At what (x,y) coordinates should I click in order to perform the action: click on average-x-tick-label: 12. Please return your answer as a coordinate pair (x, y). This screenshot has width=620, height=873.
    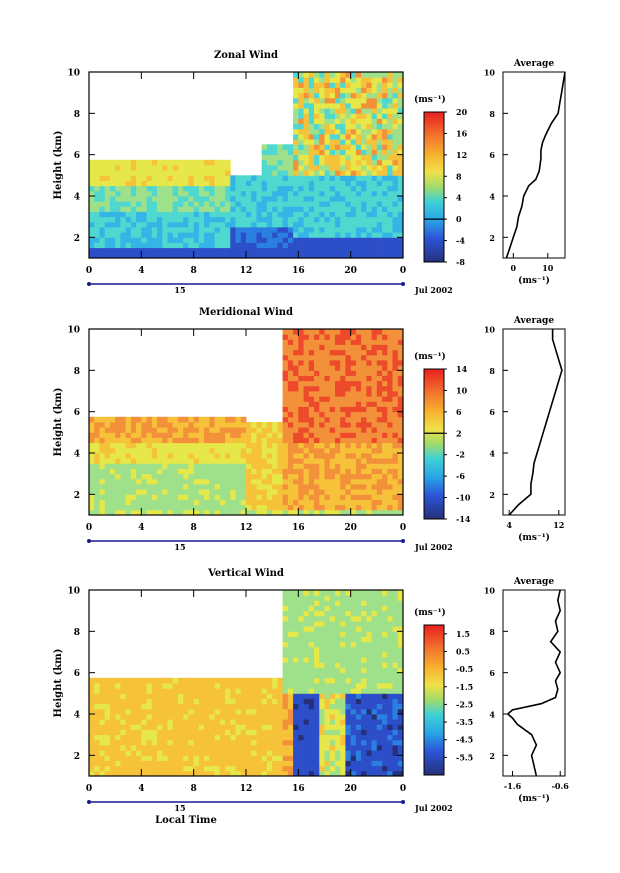
    Looking at the image, I should click on (558, 525).